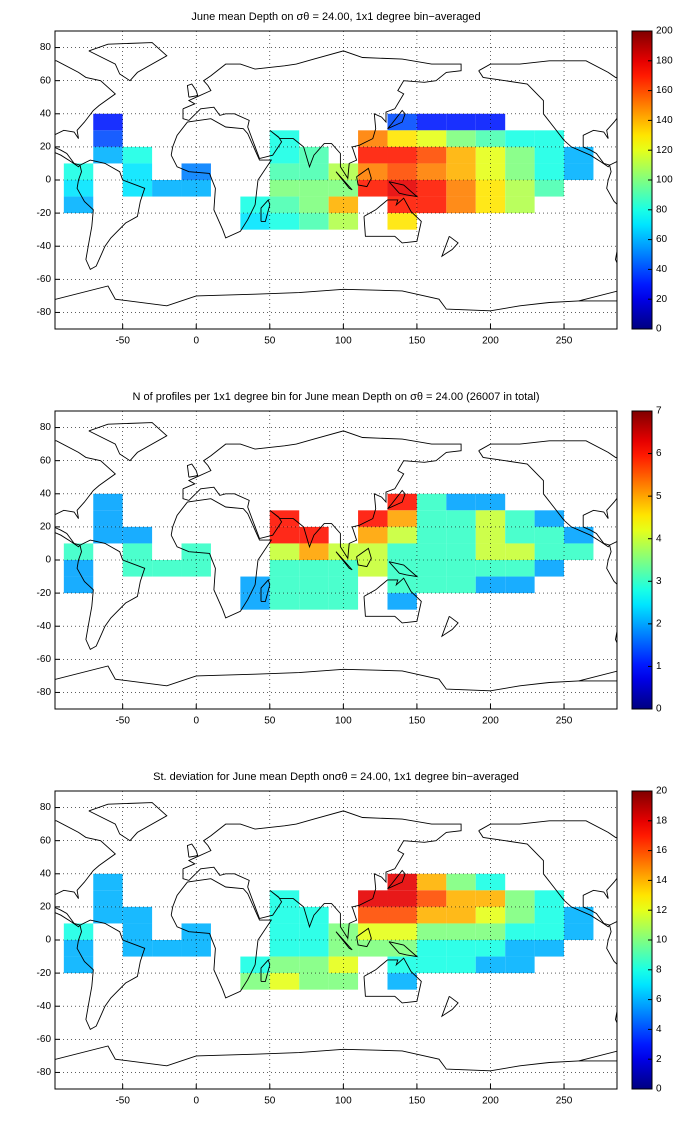  I want to click on colorbar-tick-label: 10, so click(662, 940).